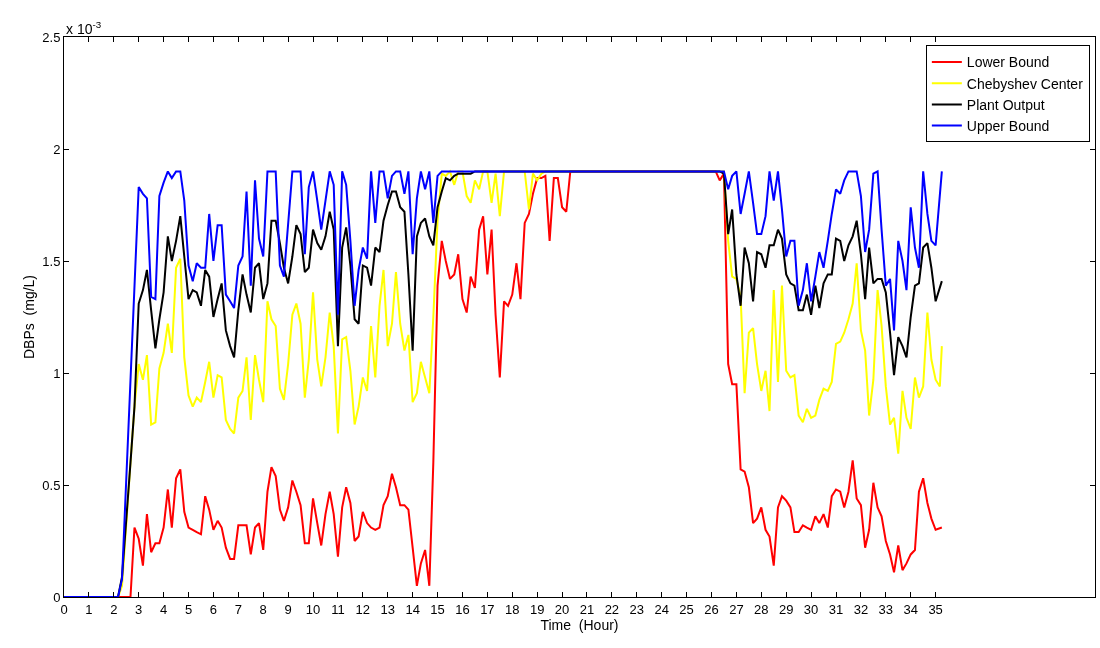 This screenshot has height=648, width=1100. What do you see at coordinates (313, 609) in the screenshot?
I see `x-tick-label: 10` at bounding box center [313, 609].